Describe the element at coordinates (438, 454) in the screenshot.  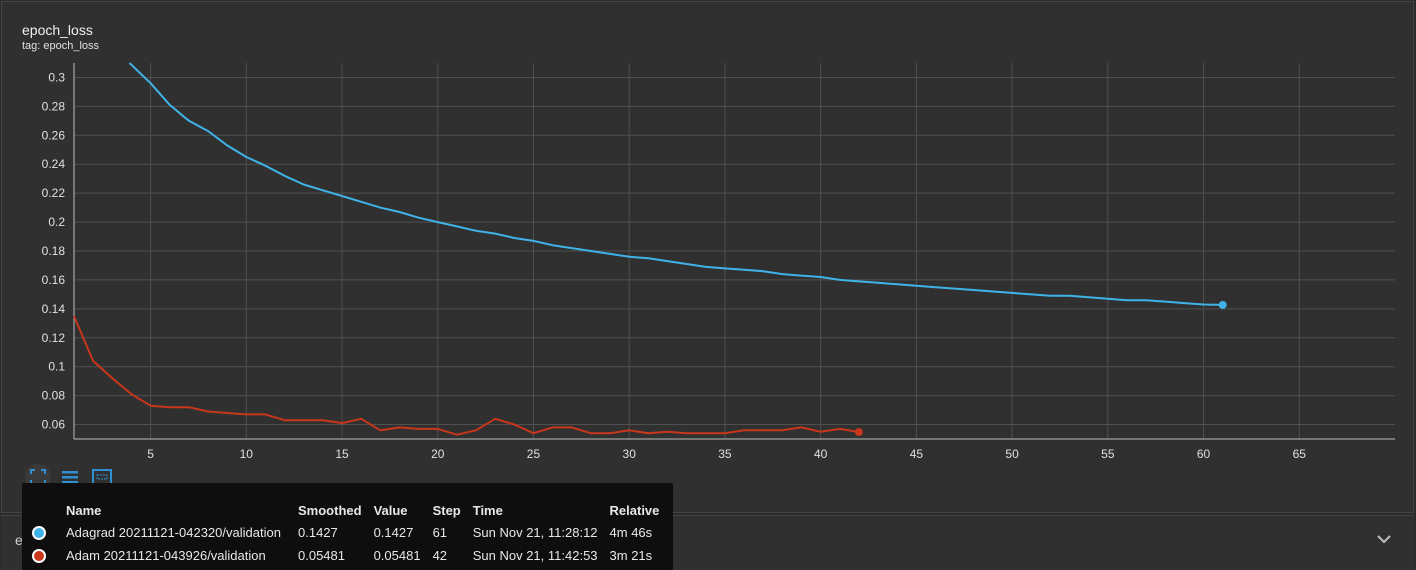
I see `x-tick-label: 20` at that location.